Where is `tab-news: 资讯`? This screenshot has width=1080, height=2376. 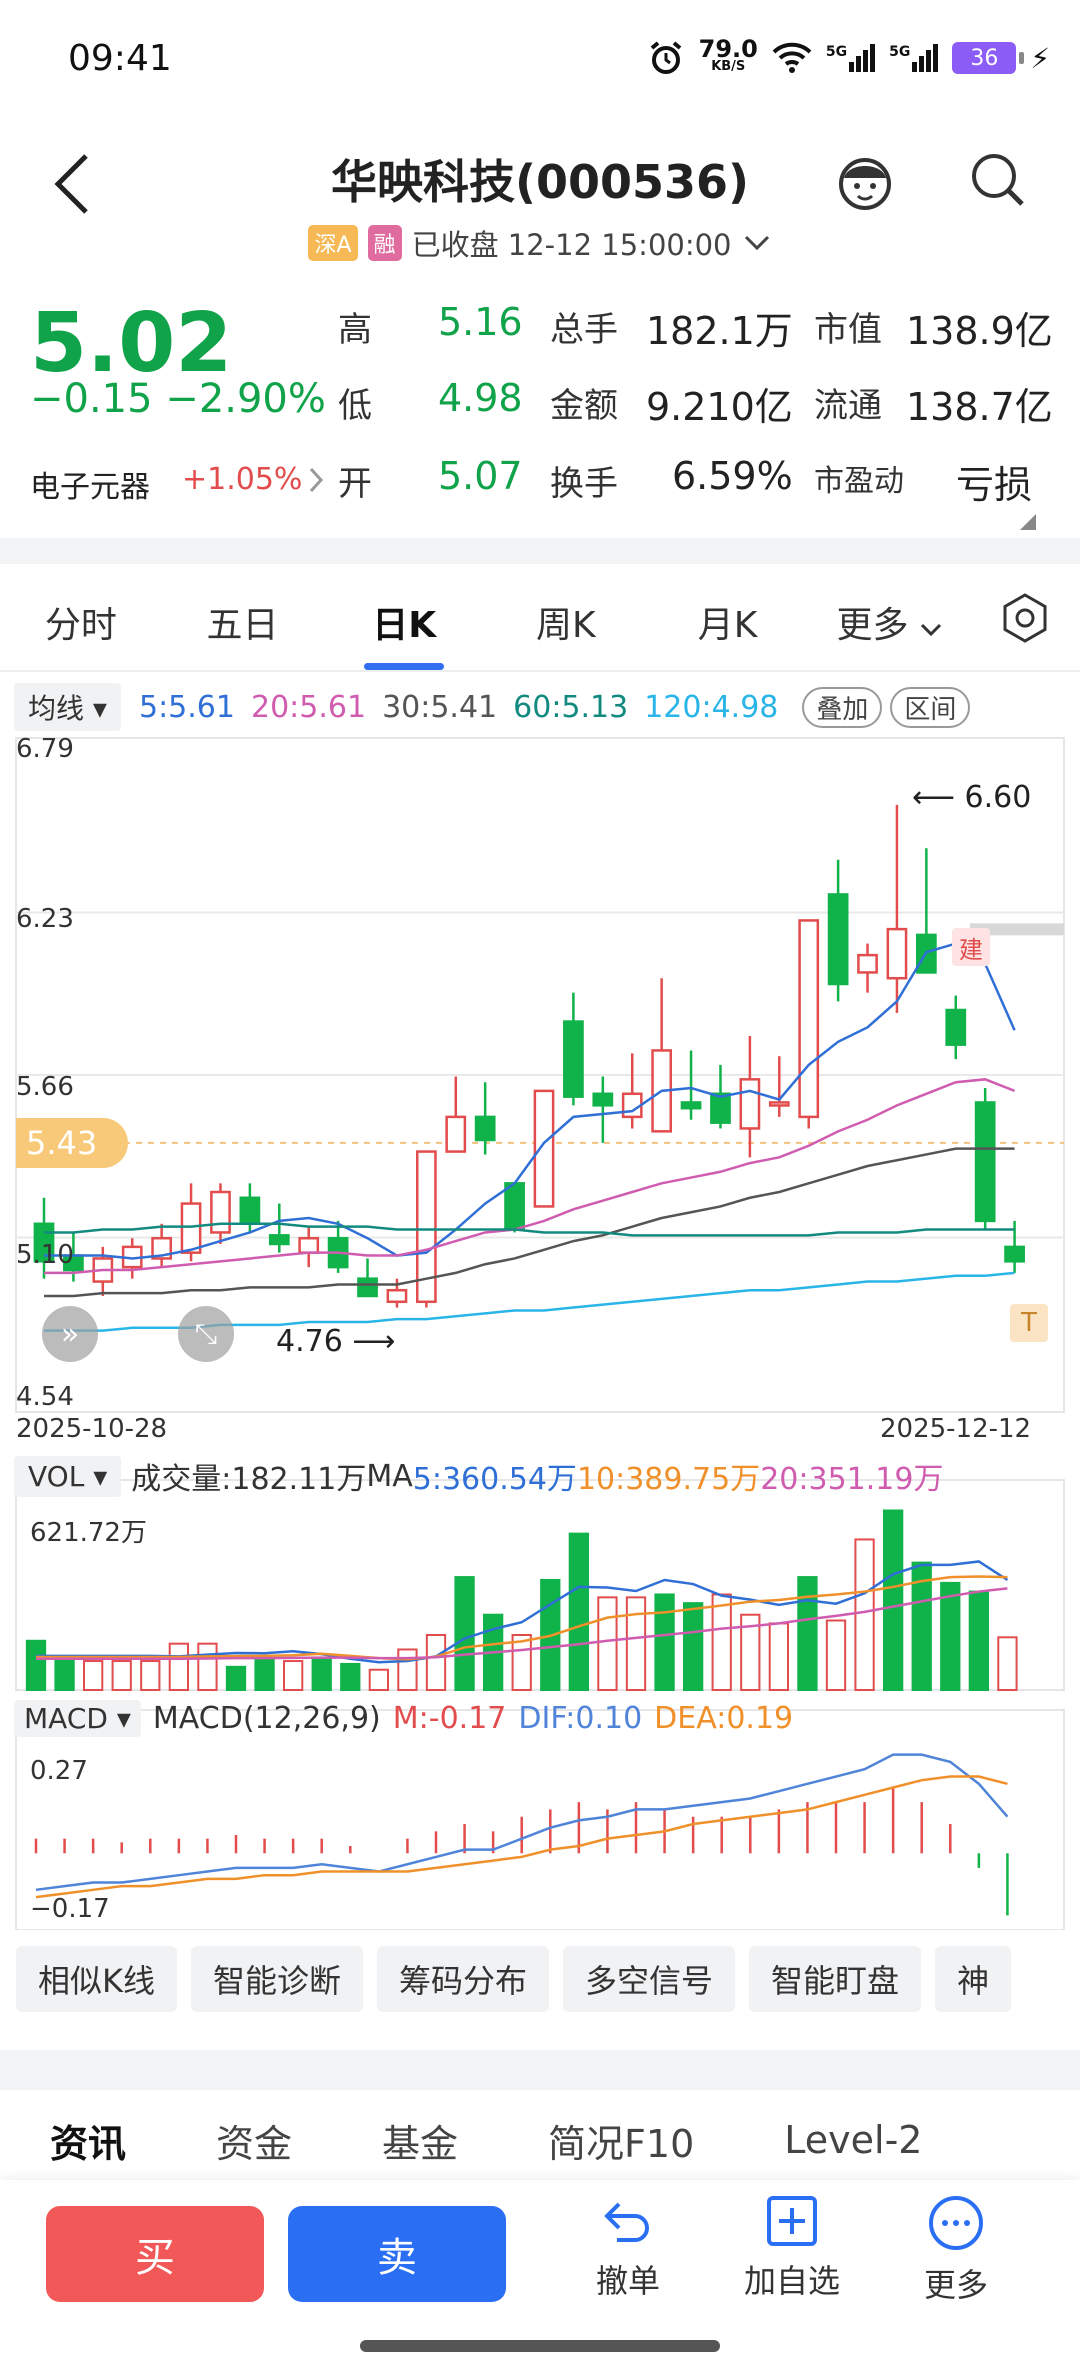
tab-news: 资讯 is located at coordinates (88, 2143).